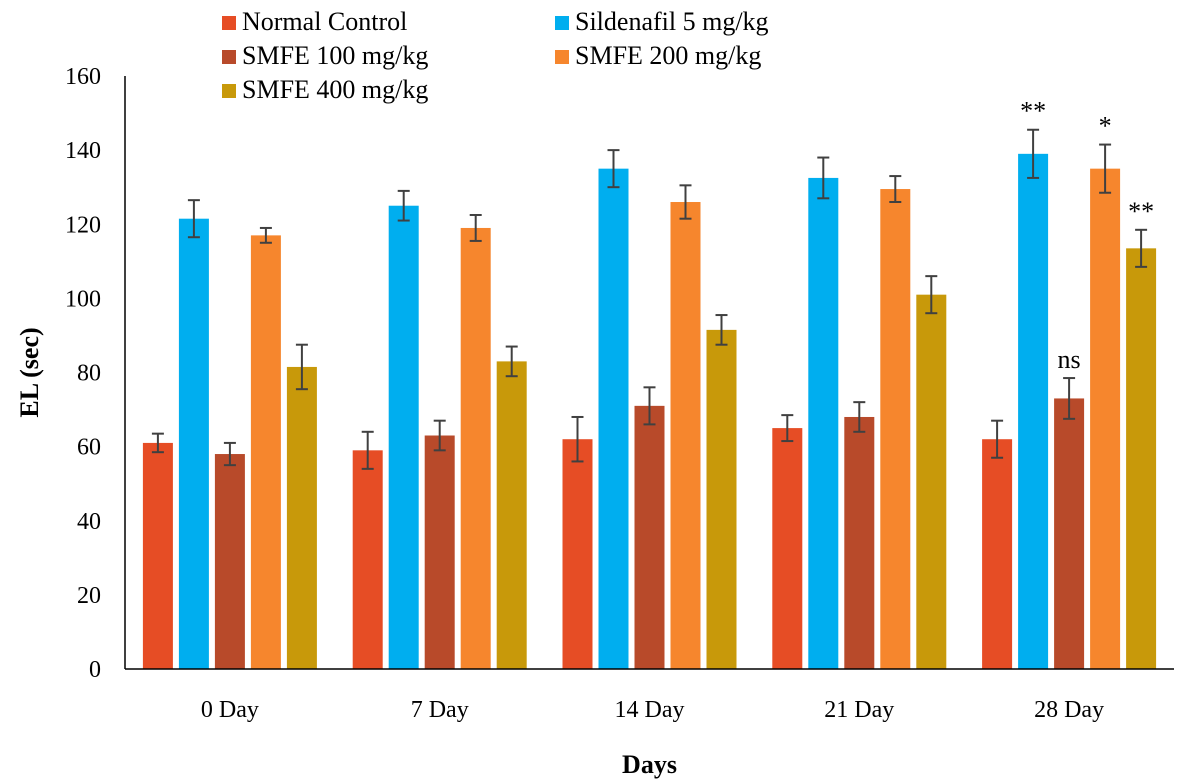 This screenshot has height=781, width=1177. What do you see at coordinates (859, 710) in the screenshot?
I see `x-tick-label: 21 Day` at bounding box center [859, 710].